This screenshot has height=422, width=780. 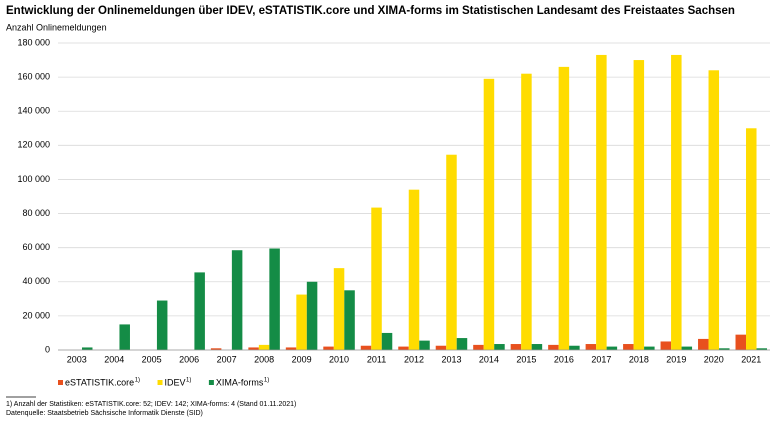 What do you see at coordinates (47, 349) in the screenshot?
I see `y-tick-label: 0` at bounding box center [47, 349].